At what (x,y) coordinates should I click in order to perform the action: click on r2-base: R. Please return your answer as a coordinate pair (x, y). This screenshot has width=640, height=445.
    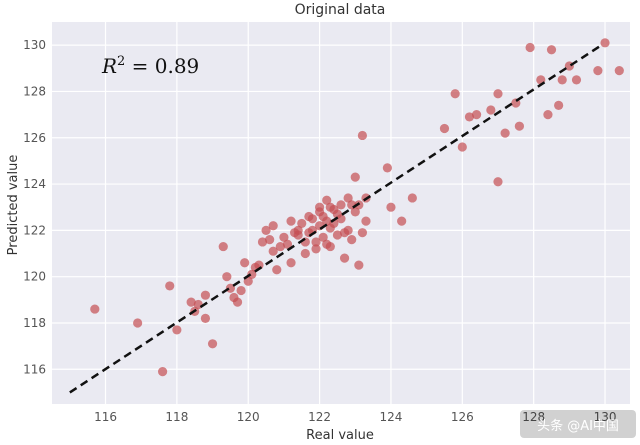
    Looking at the image, I should click on (109, 66).